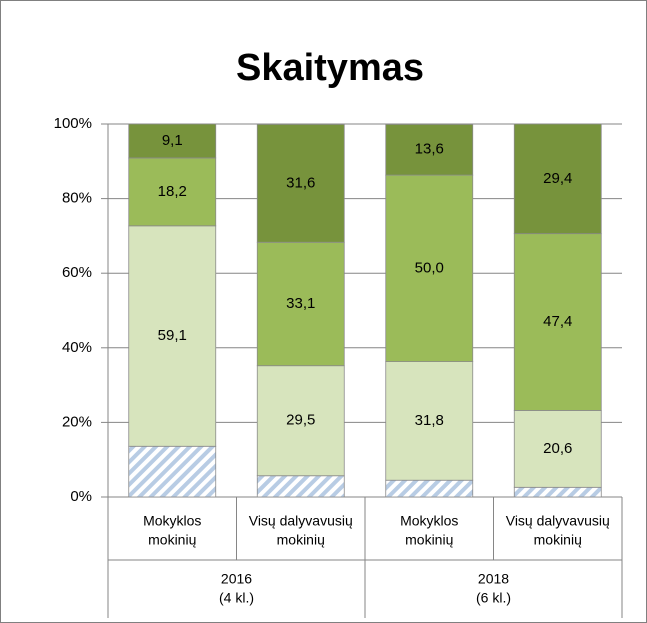  I want to click on data-label: 18,2, so click(172, 191).